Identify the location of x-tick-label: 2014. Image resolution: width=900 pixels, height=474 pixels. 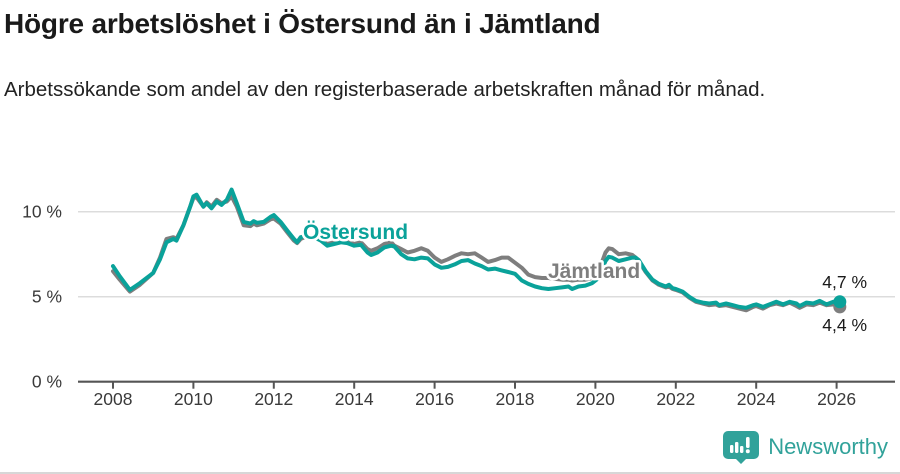
(354, 399).